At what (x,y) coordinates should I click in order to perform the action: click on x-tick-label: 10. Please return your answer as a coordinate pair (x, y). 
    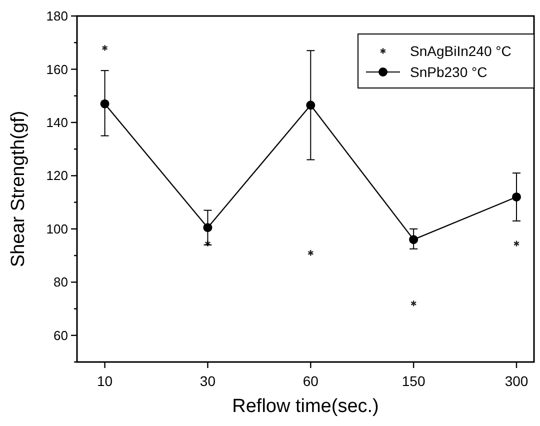
    Looking at the image, I should click on (105, 381).